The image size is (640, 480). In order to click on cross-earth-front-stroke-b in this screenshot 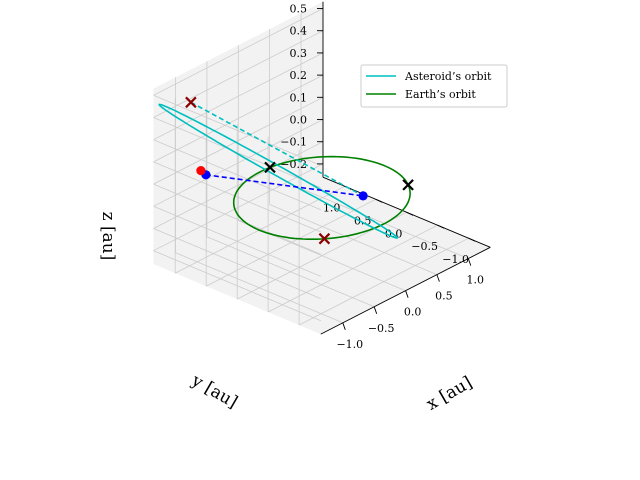, I will do `click(408, 185)`.